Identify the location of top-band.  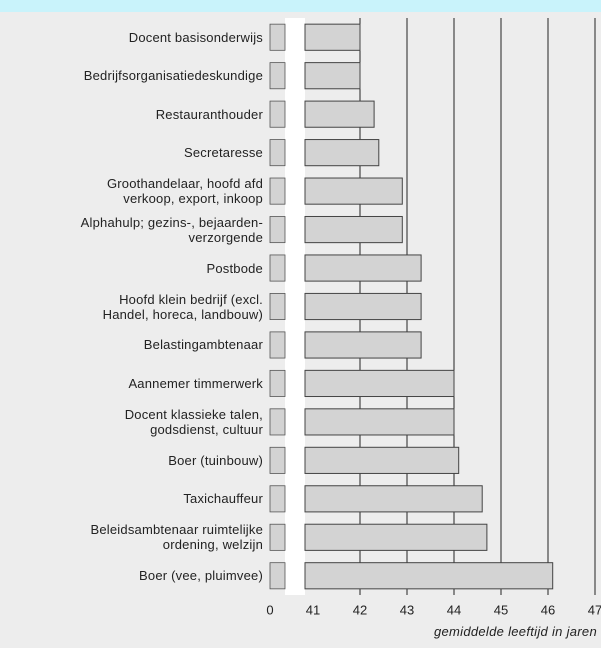
(300, 6).